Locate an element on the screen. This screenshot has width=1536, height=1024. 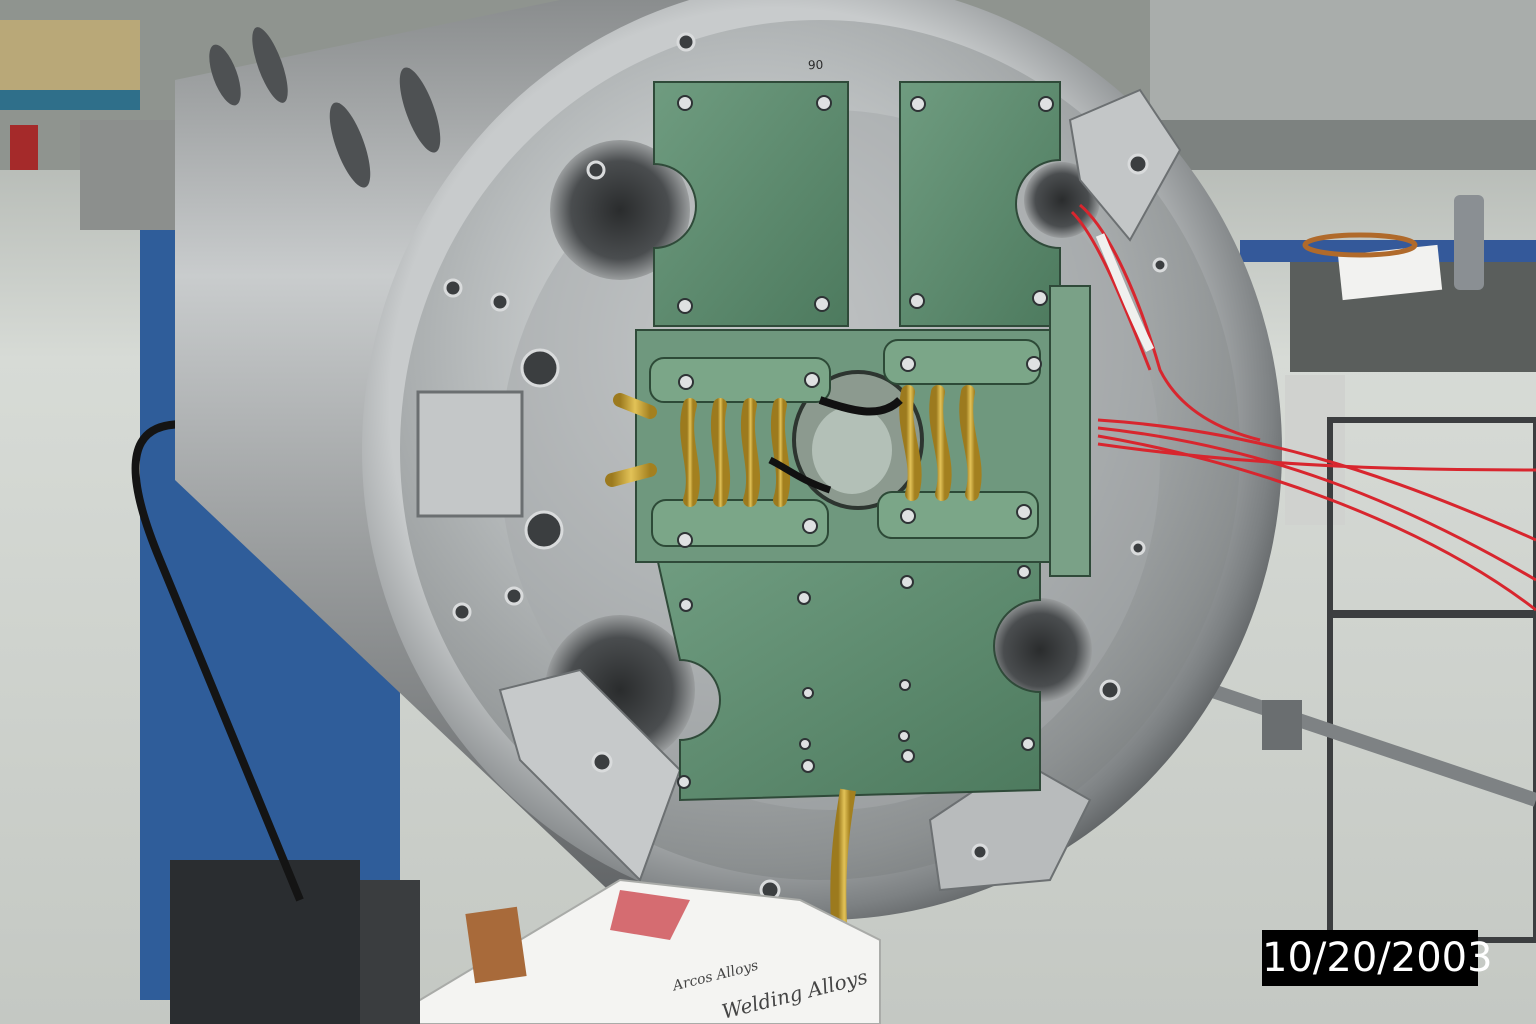
floor-rail is located at coordinates (1356, 740).